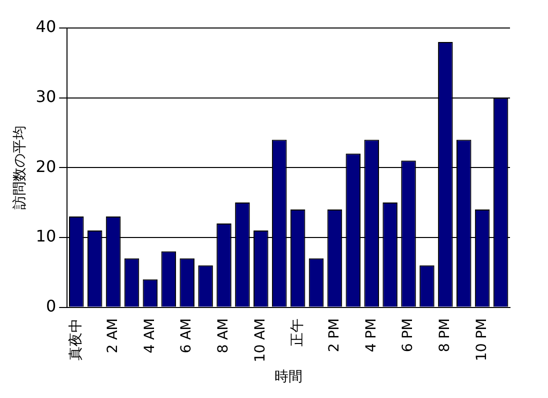 The image size is (548, 398). I want to click on x-tick-label: 10 AM, so click(260, 340).